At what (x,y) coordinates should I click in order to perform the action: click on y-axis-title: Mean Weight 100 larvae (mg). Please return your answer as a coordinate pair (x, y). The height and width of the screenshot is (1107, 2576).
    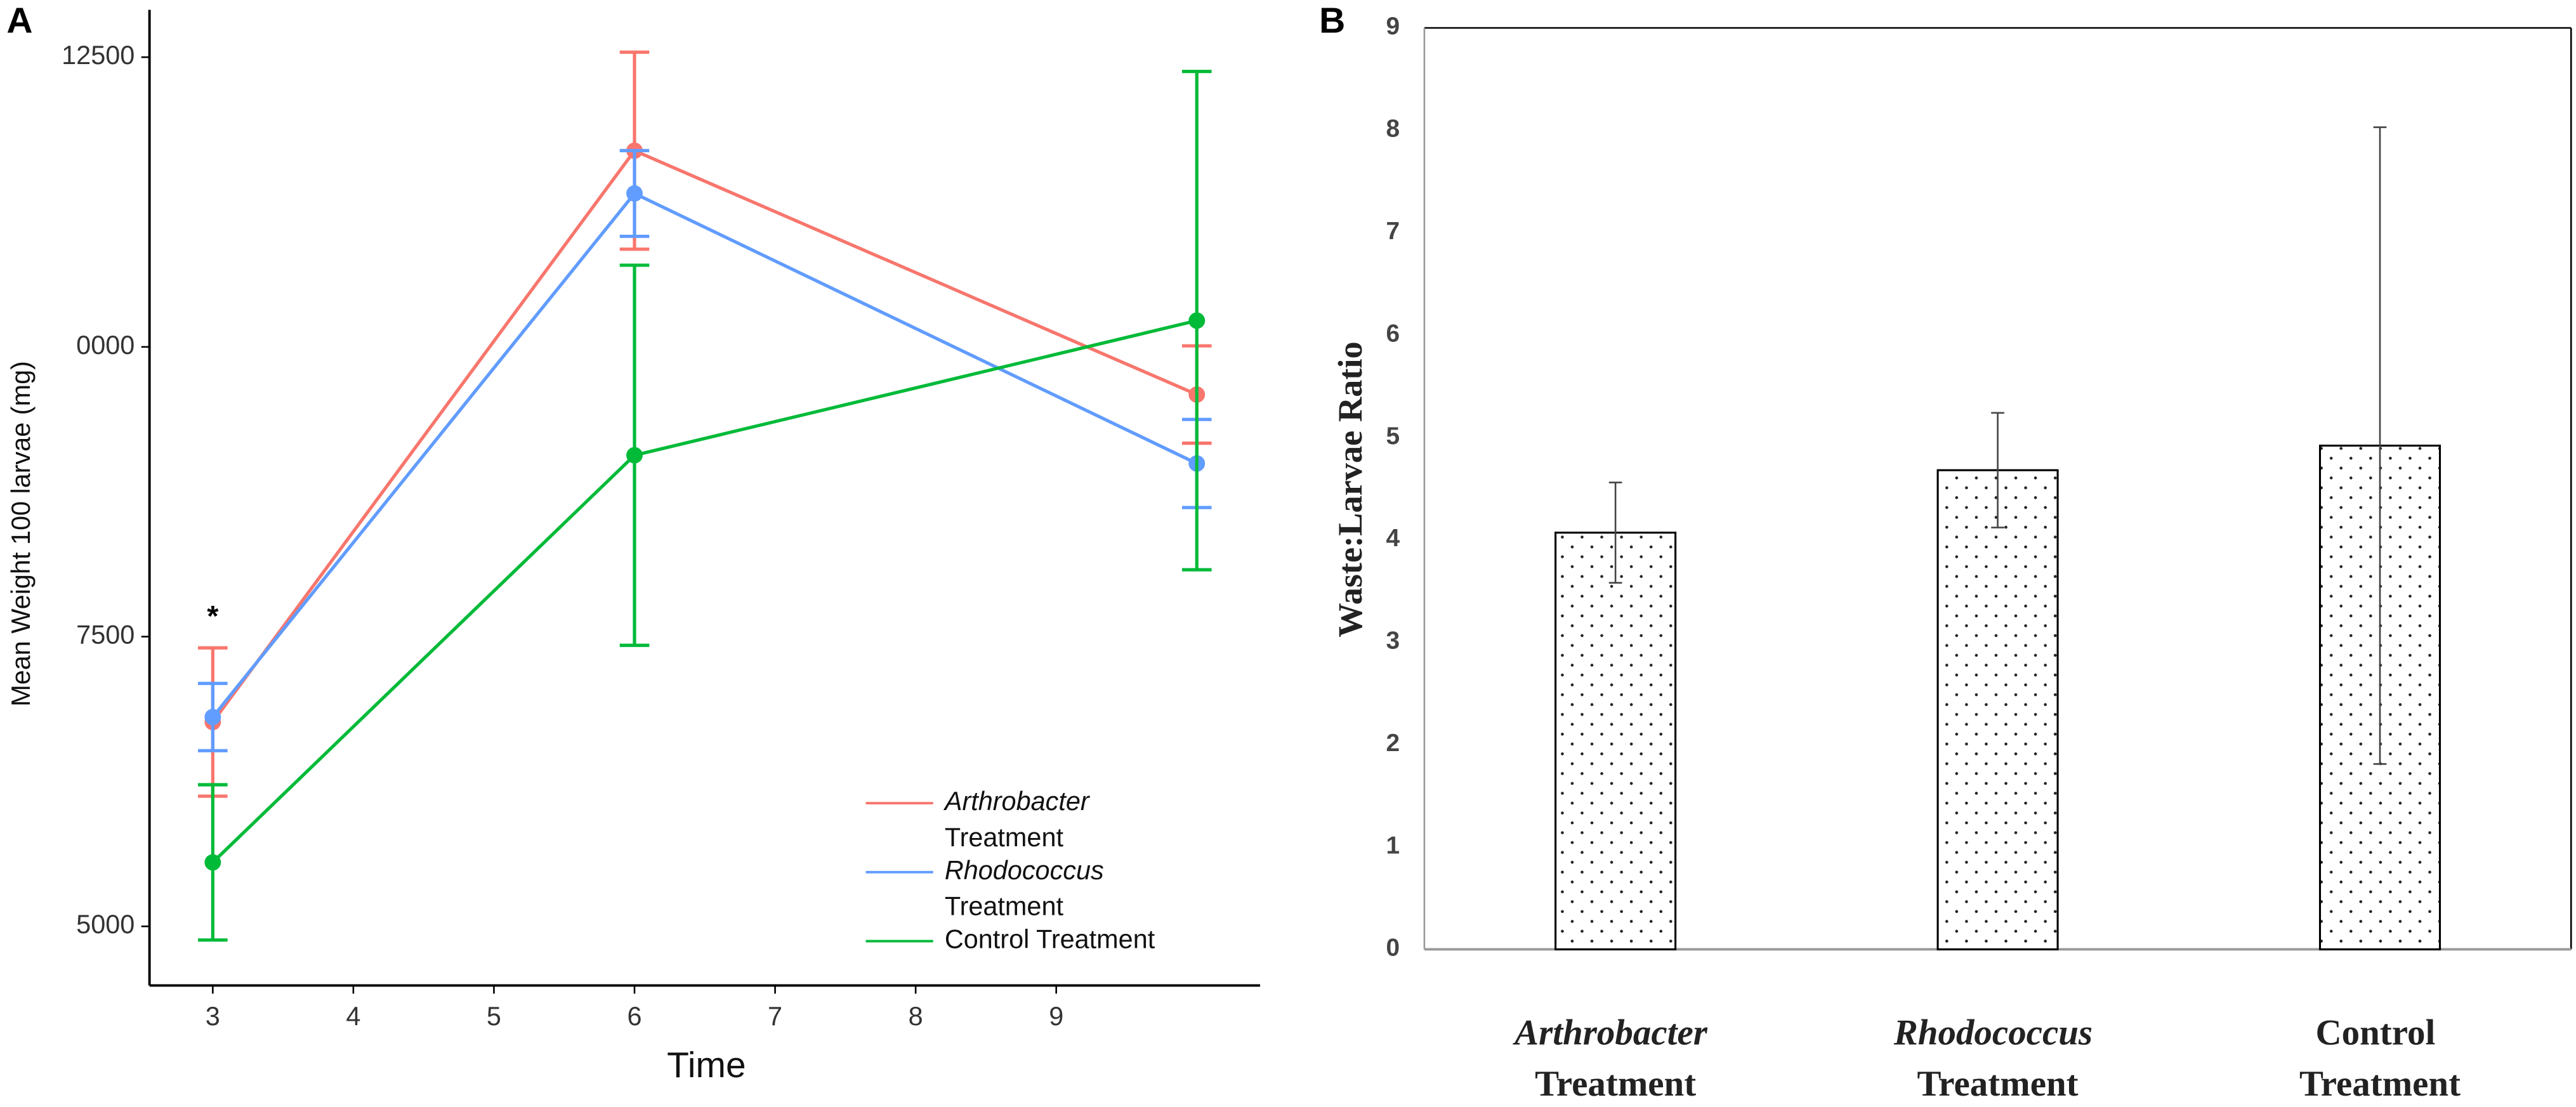
    Looking at the image, I should click on (21, 534).